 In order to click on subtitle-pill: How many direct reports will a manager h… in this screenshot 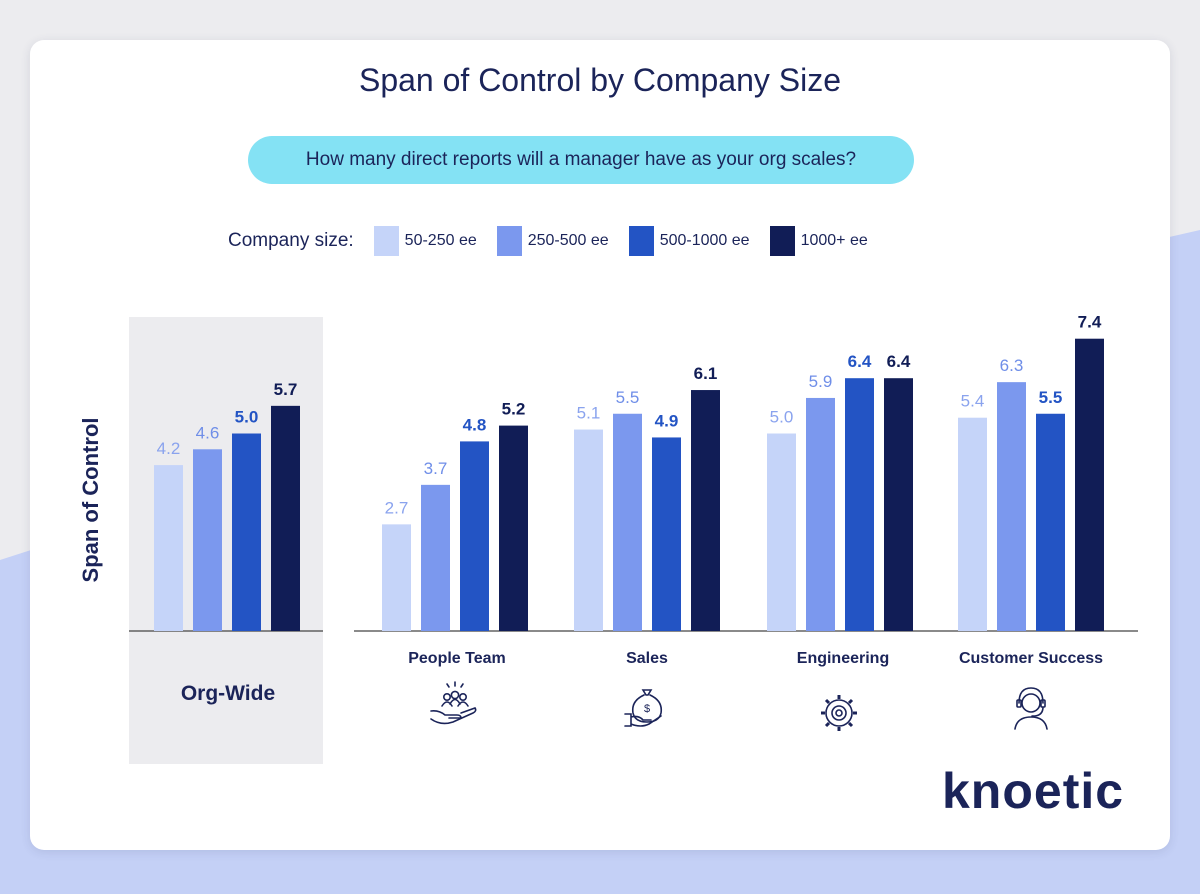, I will do `click(581, 160)`.